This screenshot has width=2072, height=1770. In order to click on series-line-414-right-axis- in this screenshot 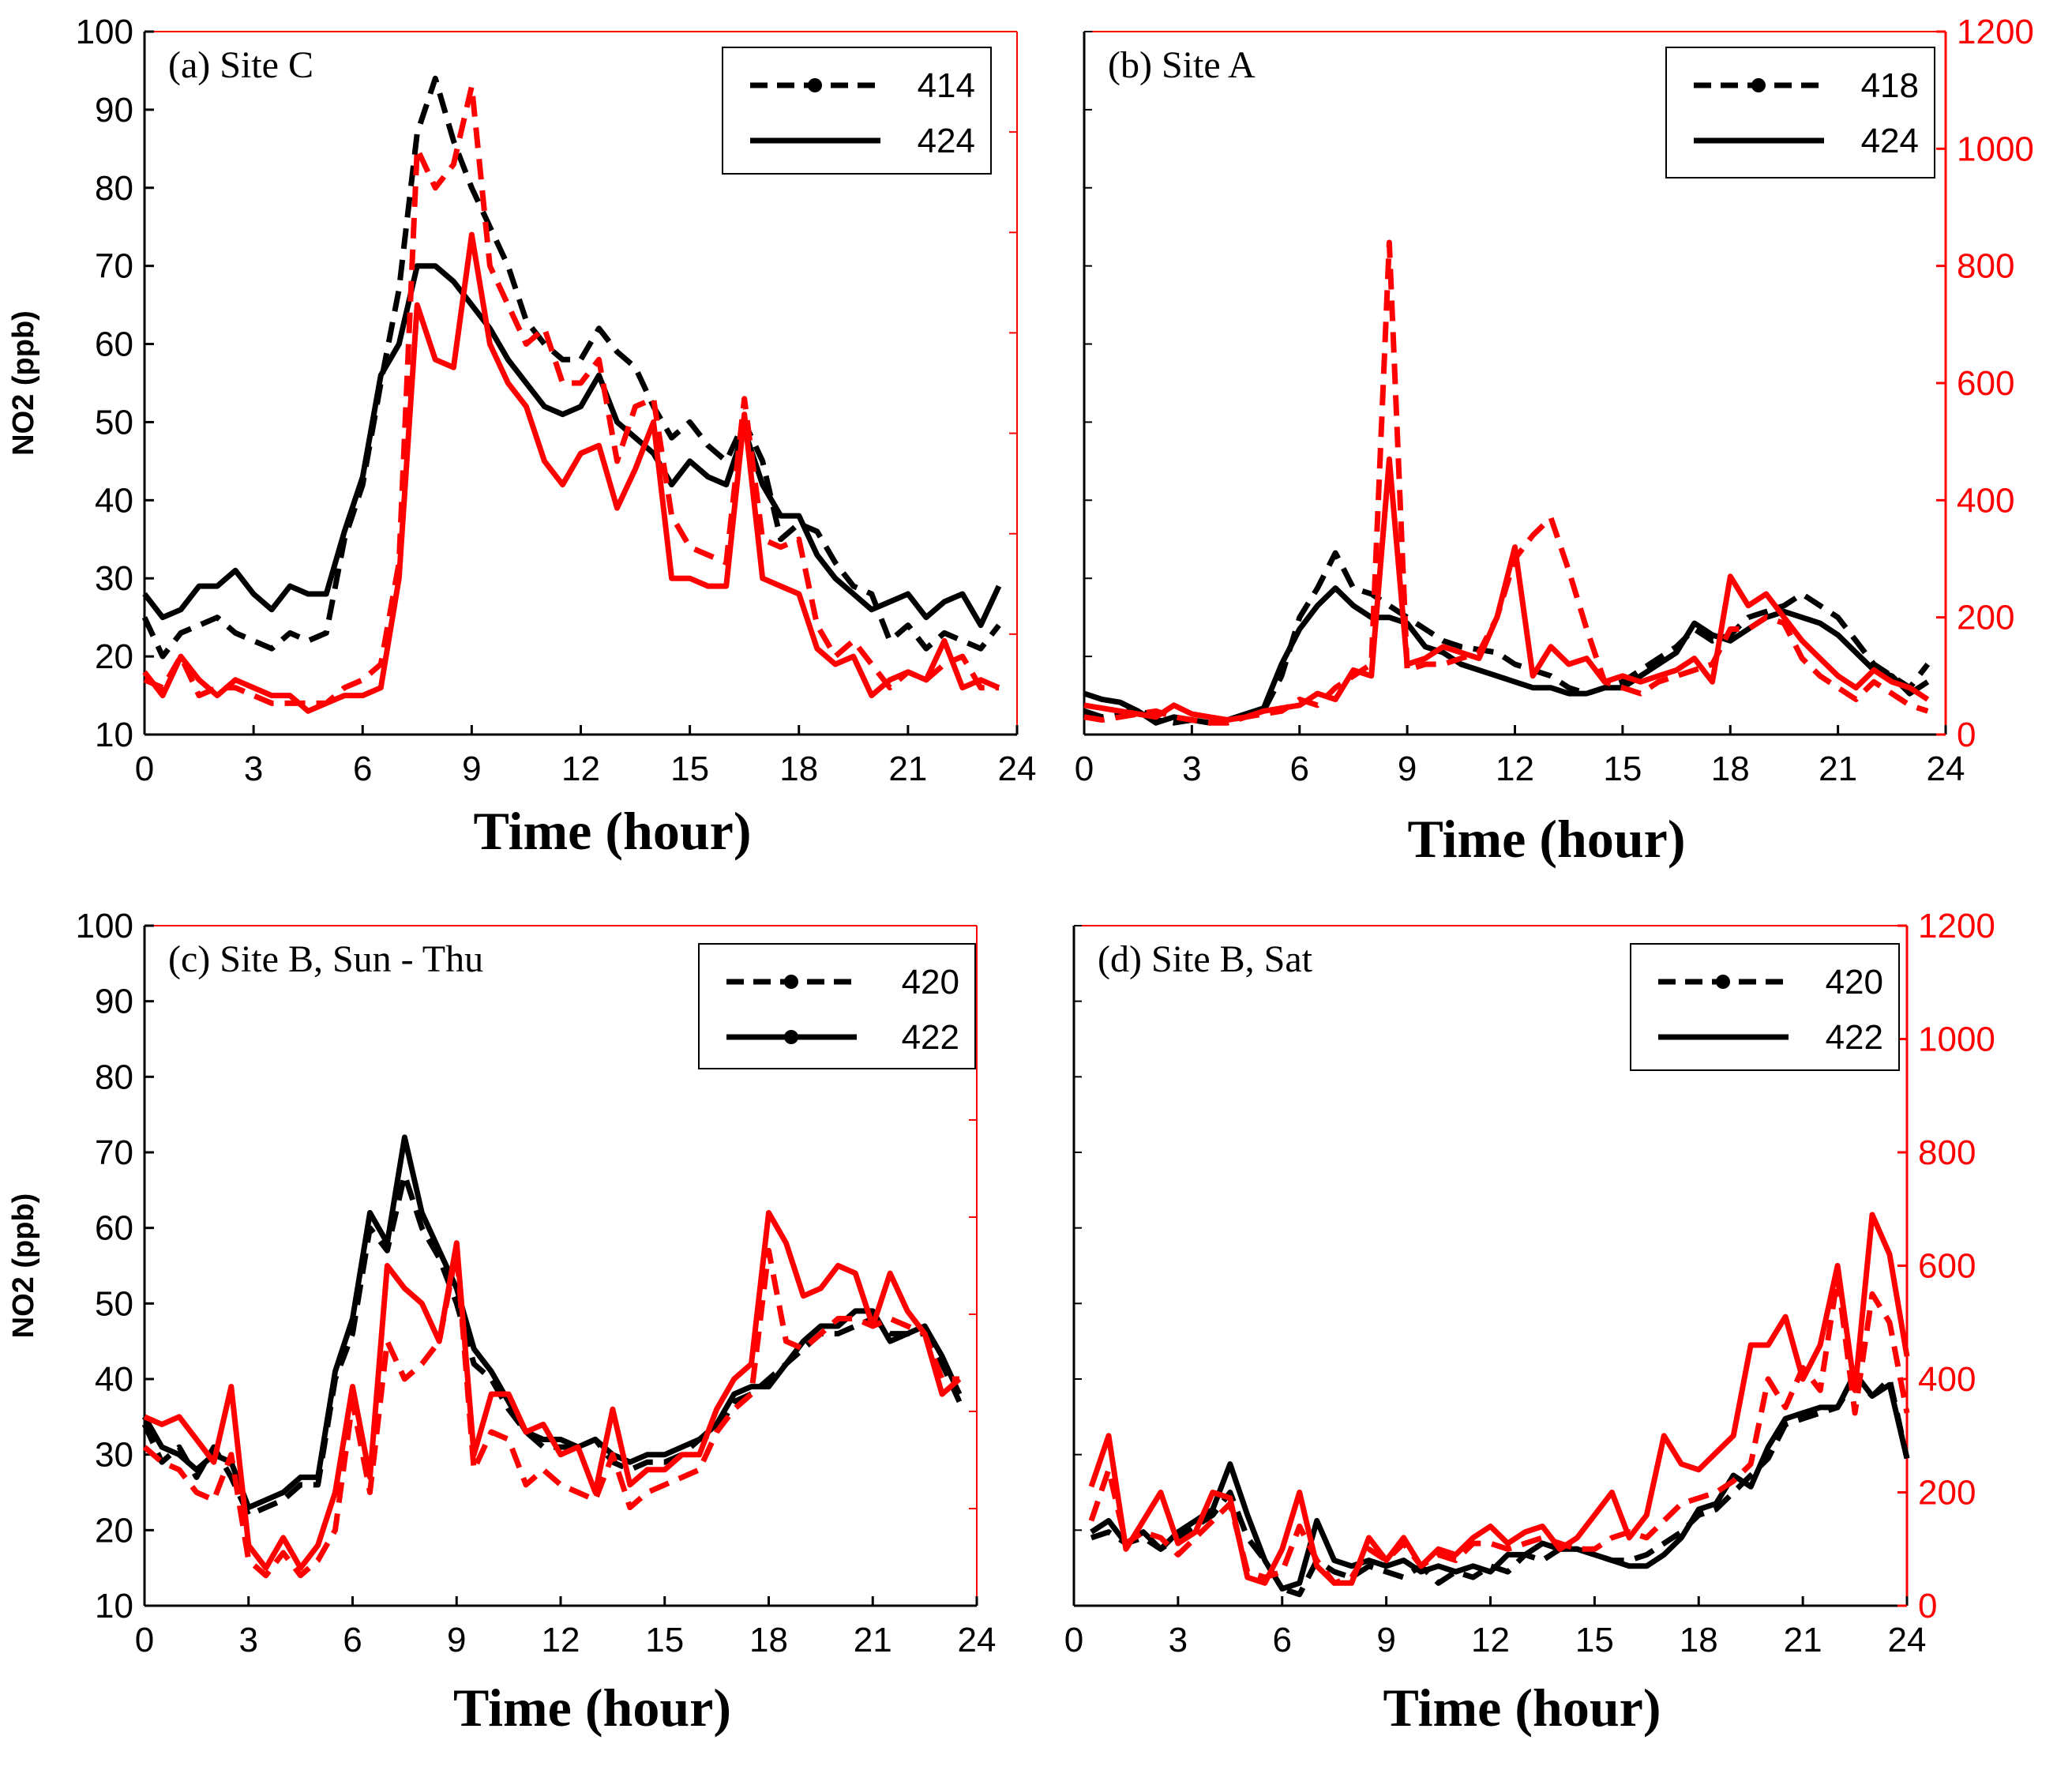, I will do `click(571, 394)`.